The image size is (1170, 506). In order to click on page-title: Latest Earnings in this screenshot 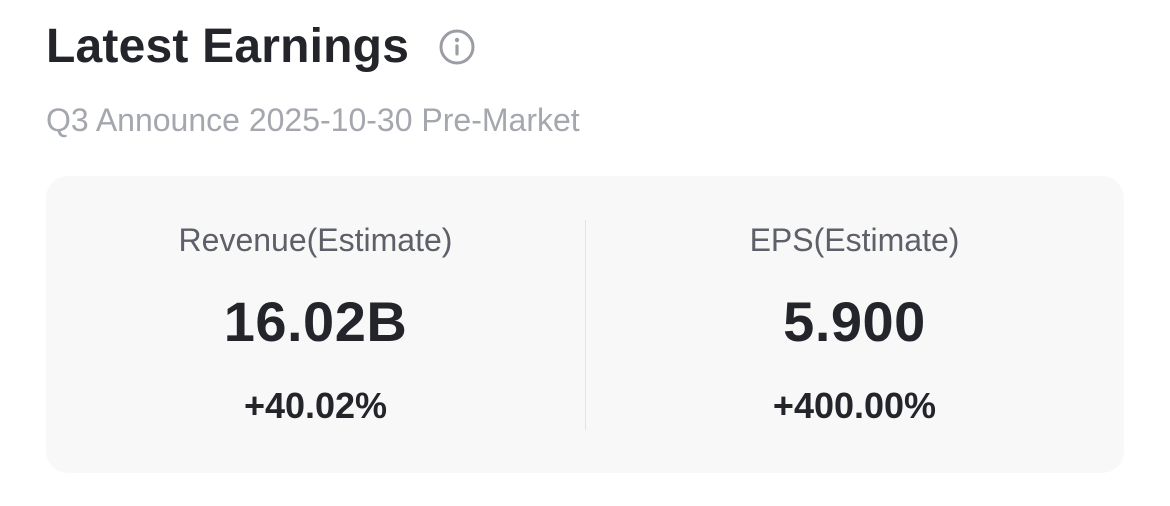, I will do `click(228, 46)`.